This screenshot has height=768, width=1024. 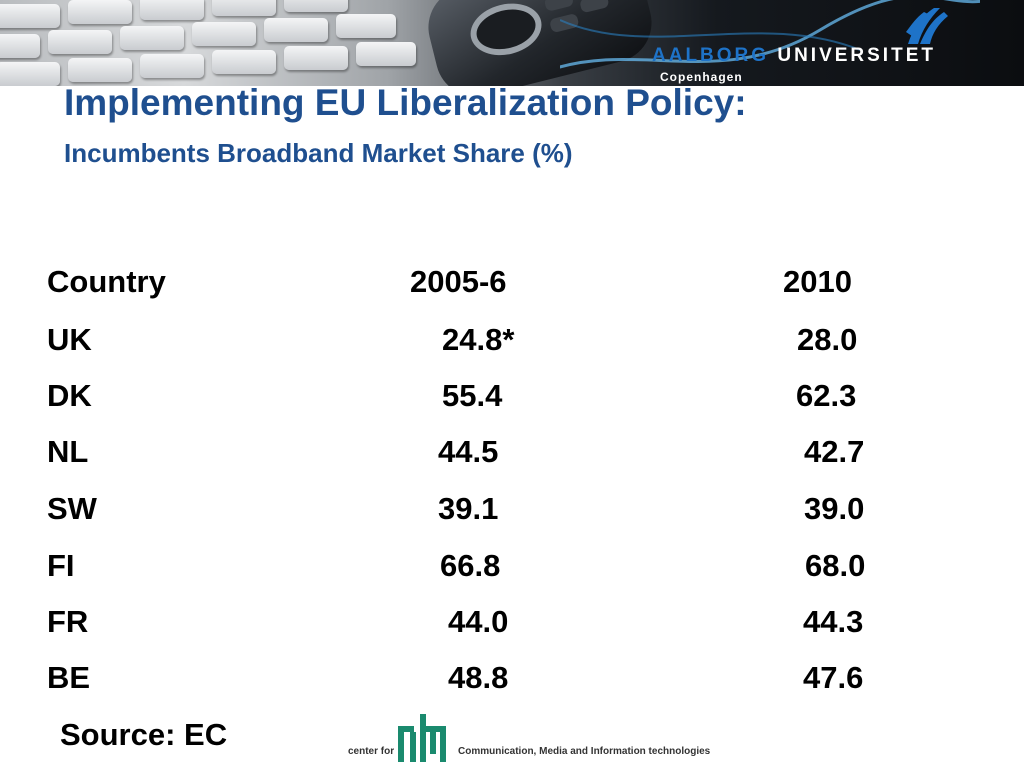 What do you see at coordinates (835, 565) in the screenshot?
I see `row-value-2010: 68.0` at bounding box center [835, 565].